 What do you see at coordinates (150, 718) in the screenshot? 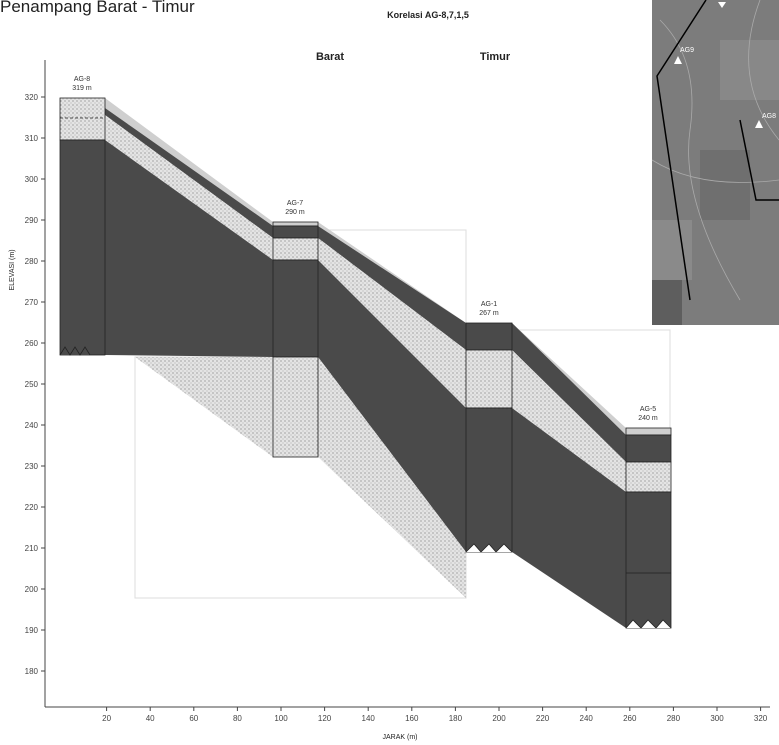
I see `x-tick-label: 40` at bounding box center [150, 718].